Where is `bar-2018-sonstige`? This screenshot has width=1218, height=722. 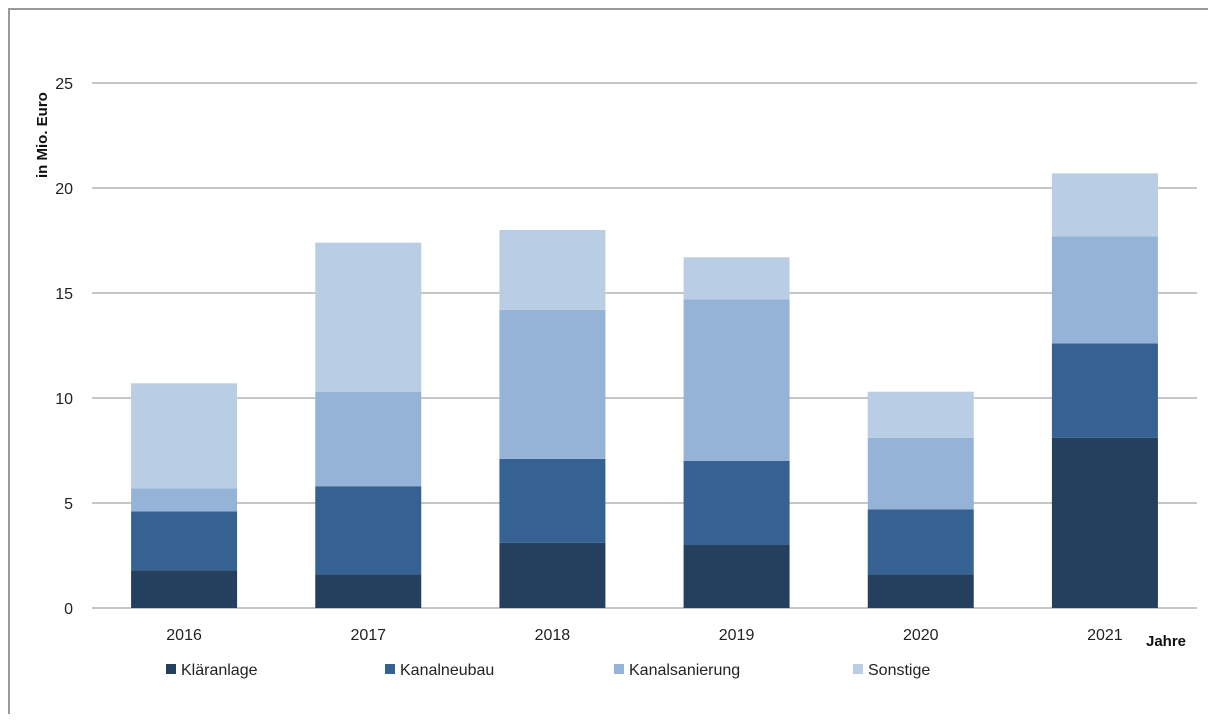 bar-2018-sonstige is located at coordinates (552, 270).